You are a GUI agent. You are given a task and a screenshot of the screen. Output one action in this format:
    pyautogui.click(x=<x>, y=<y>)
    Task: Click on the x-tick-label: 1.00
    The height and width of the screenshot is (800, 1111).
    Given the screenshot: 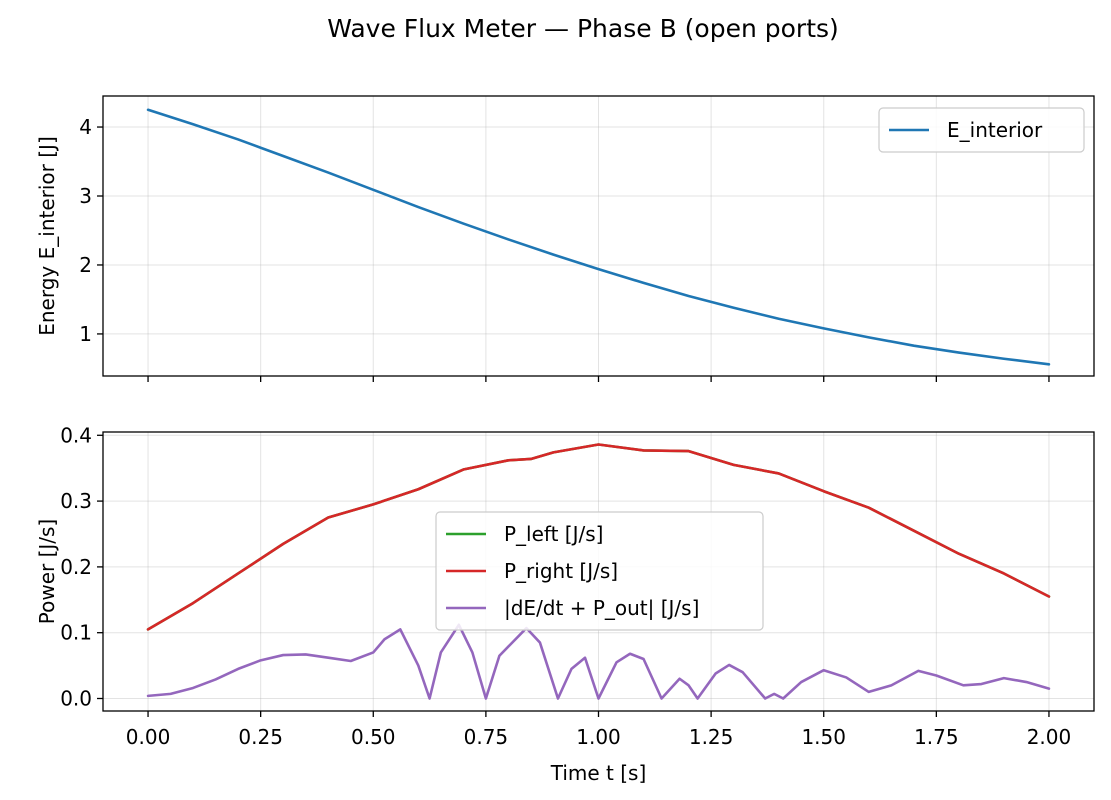 What is the action you would take?
    pyautogui.click(x=598, y=737)
    